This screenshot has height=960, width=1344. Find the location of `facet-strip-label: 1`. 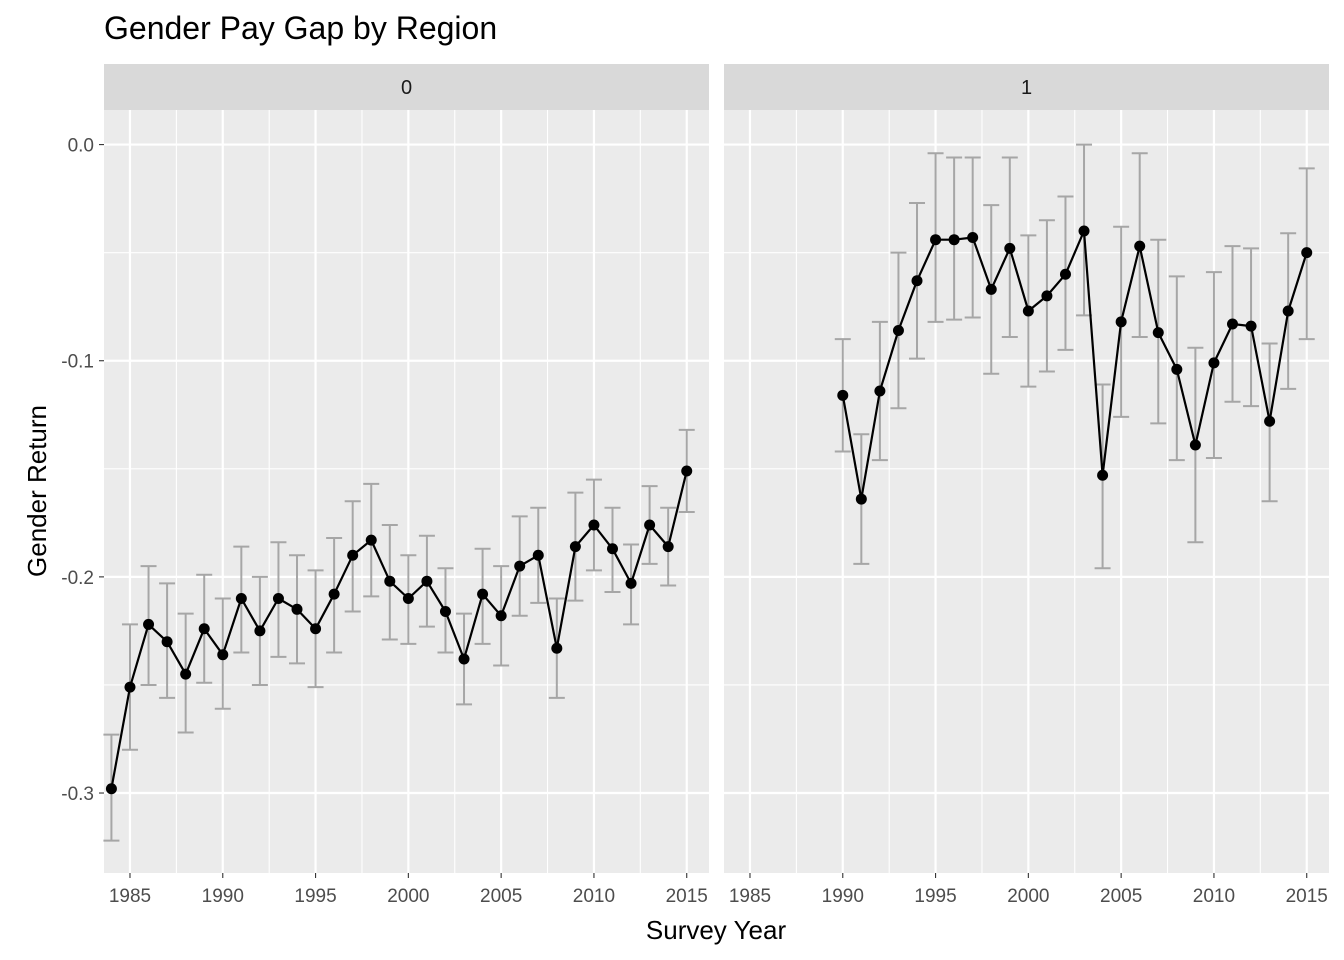

facet-strip-label: 1 is located at coordinates (1026, 88).